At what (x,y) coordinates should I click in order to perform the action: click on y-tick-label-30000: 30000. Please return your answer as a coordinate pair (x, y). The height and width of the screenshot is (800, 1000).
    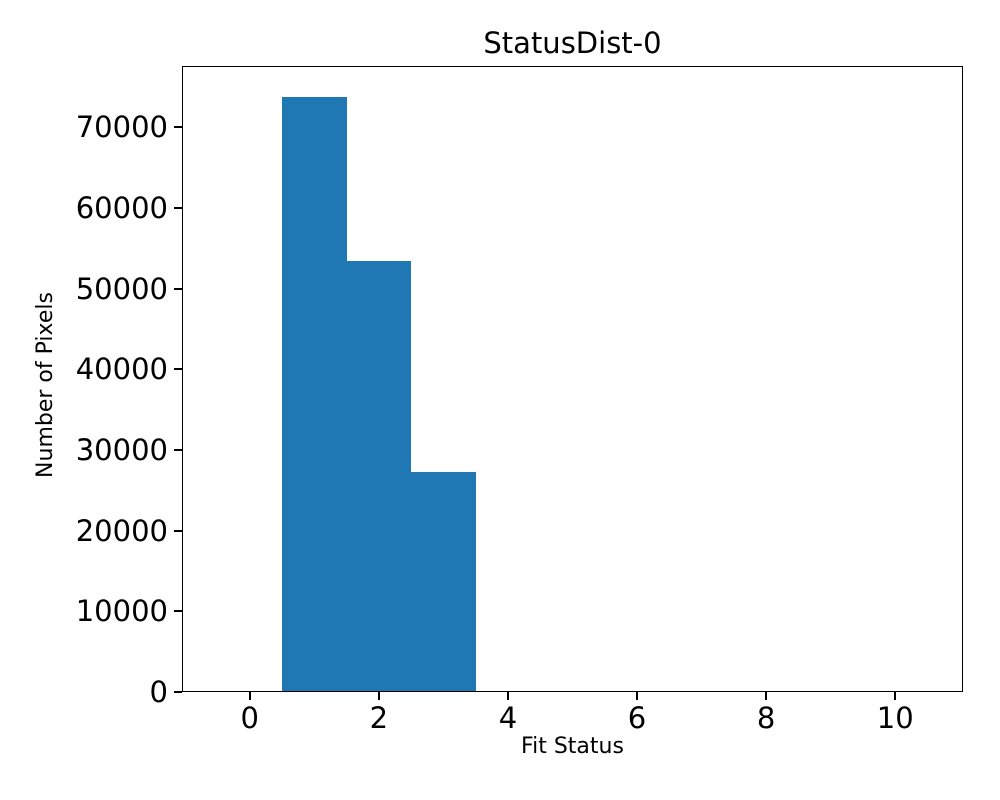
    Looking at the image, I should click on (121, 449).